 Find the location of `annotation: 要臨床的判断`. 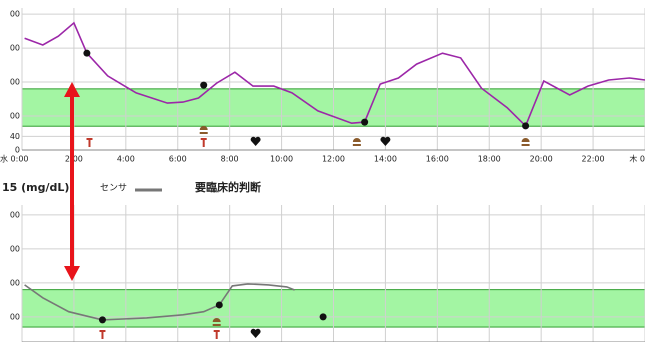

annotation: 要臨床的判断 is located at coordinates (228, 187).